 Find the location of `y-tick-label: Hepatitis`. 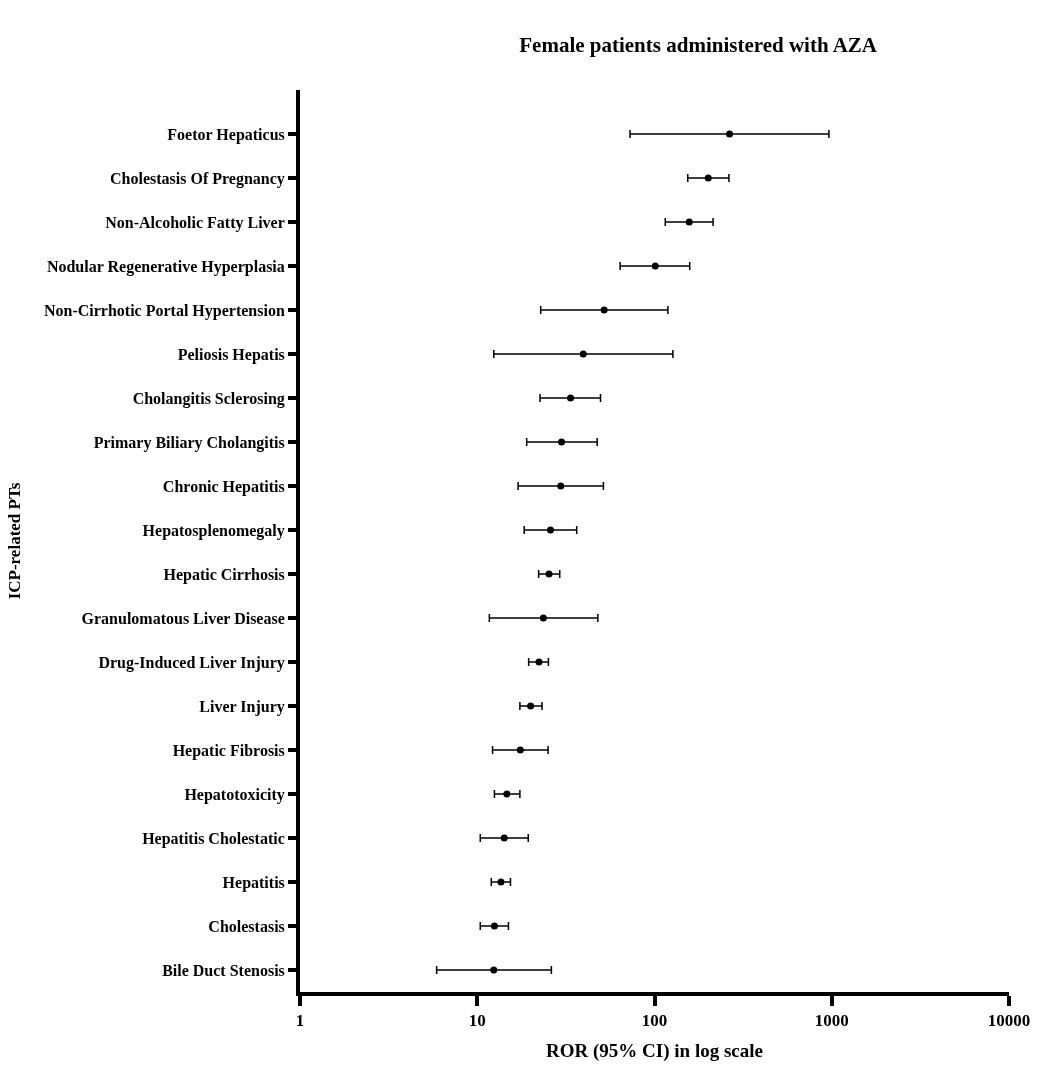

y-tick-label: Hepatitis is located at coordinates (253, 882).